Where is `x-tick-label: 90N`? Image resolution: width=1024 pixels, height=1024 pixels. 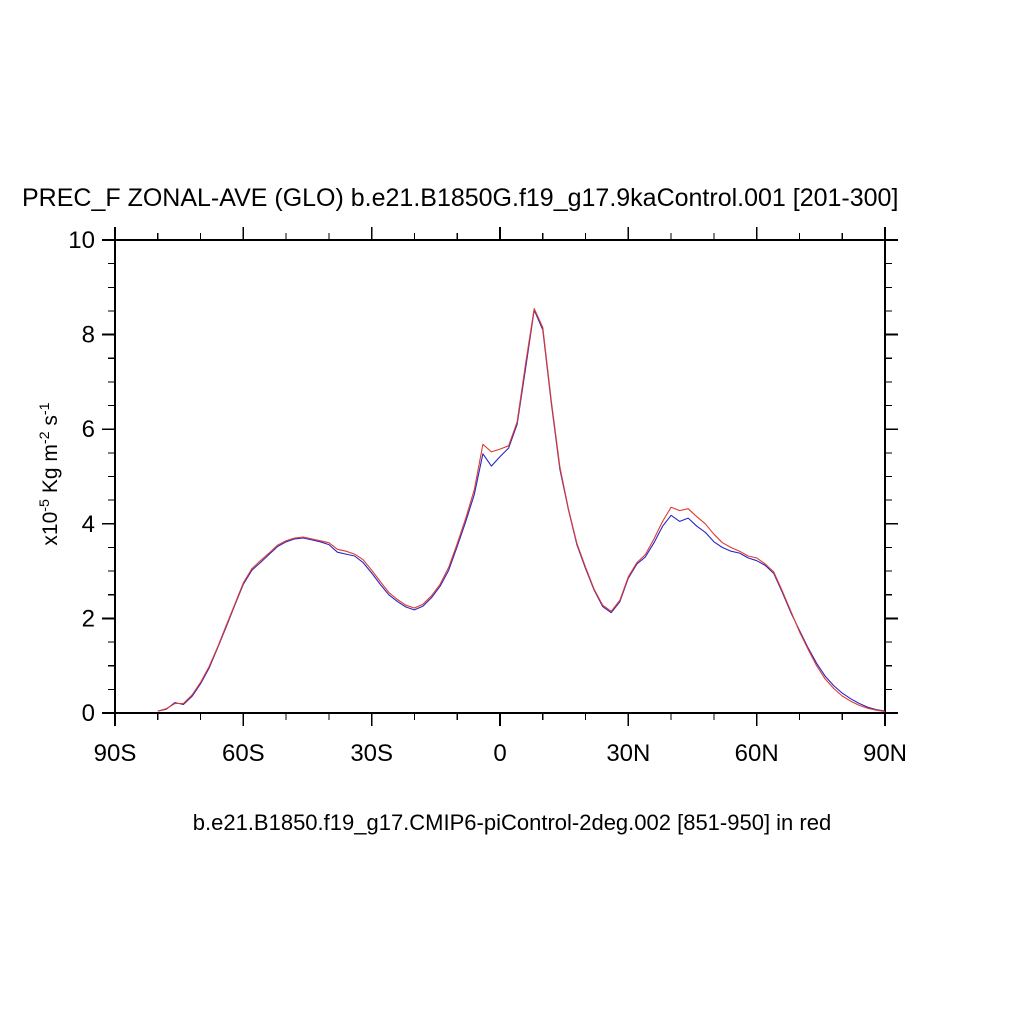
x-tick-label: 90N is located at coordinates (885, 753).